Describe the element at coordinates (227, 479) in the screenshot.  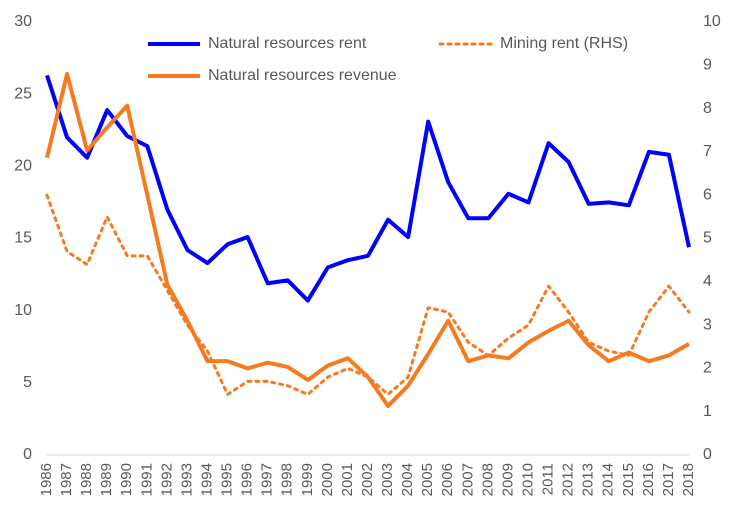
I see `x-tick-label: 1995` at that location.